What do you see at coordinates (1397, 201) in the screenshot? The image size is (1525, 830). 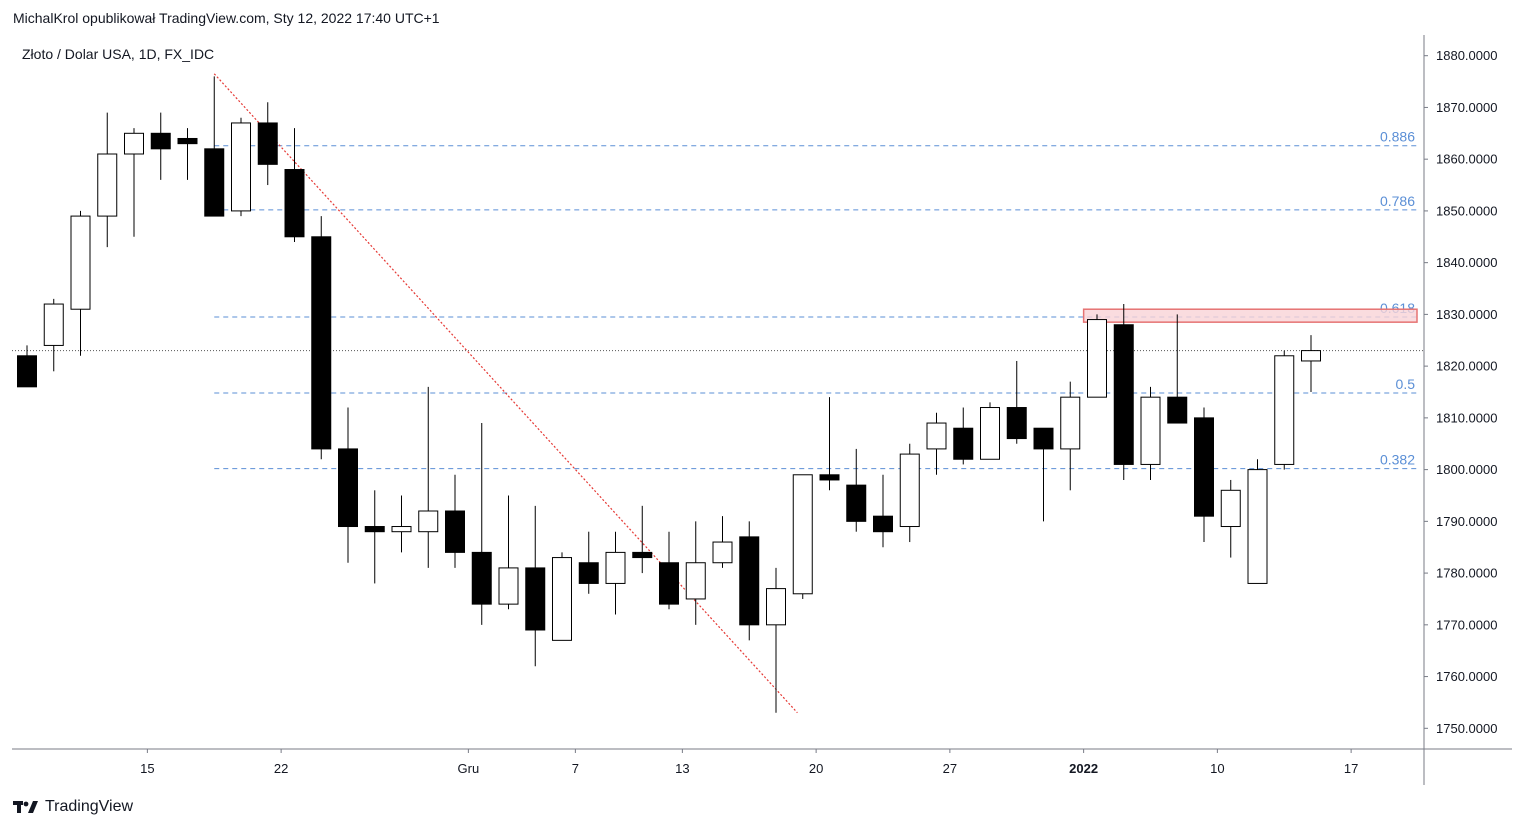 I see `fib-level-label: 0.786` at bounding box center [1397, 201].